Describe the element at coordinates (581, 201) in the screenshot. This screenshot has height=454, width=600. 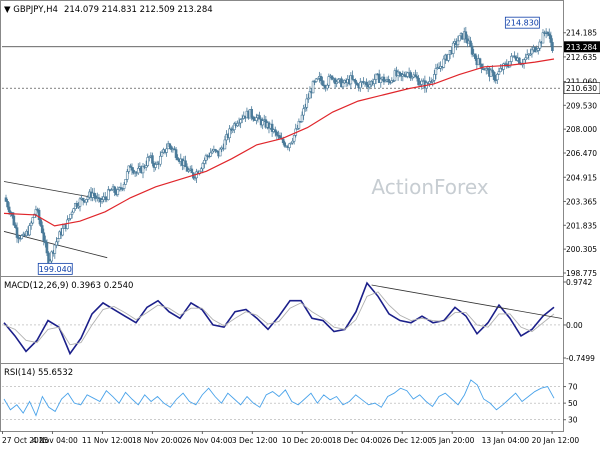
I see `price-tick-label: 203.365` at that location.